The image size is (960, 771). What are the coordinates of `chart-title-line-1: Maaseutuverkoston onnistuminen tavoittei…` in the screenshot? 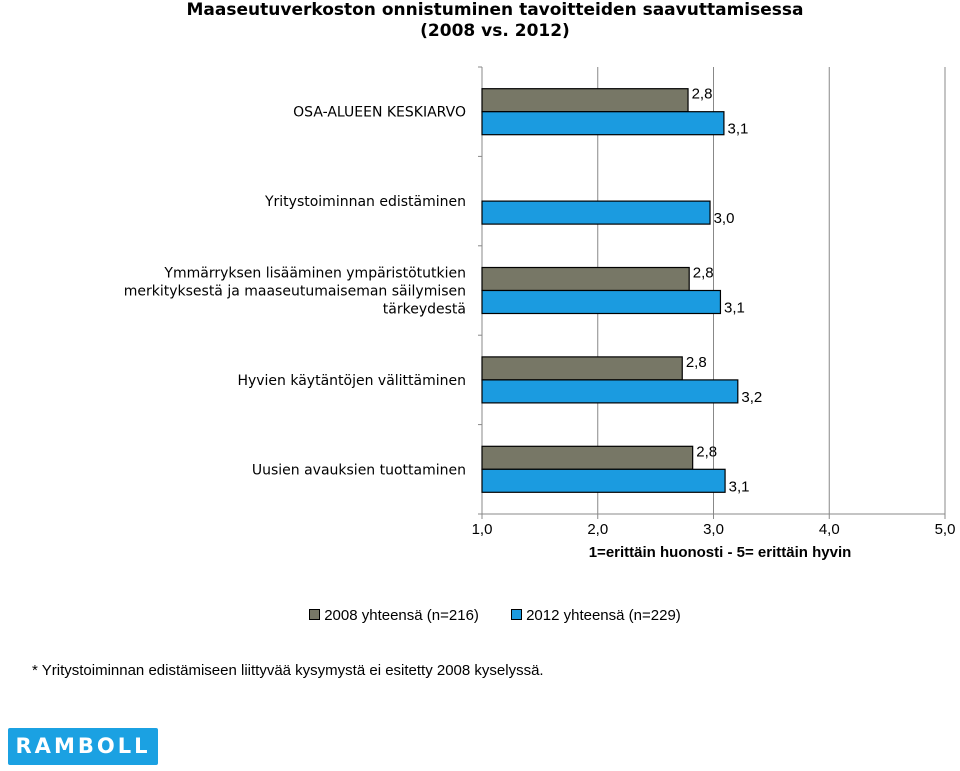 It's located at (495, 10).